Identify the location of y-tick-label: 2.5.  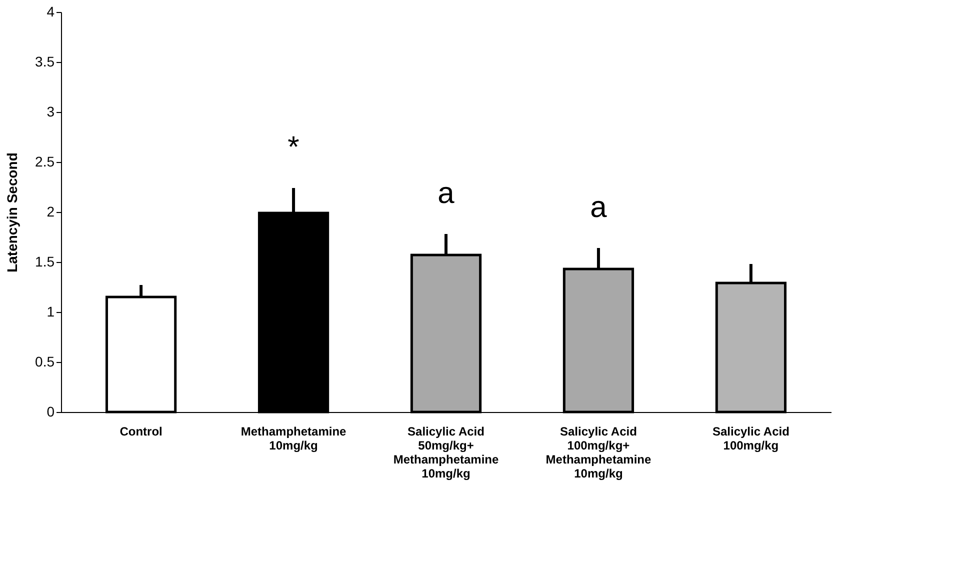
(45, 162).